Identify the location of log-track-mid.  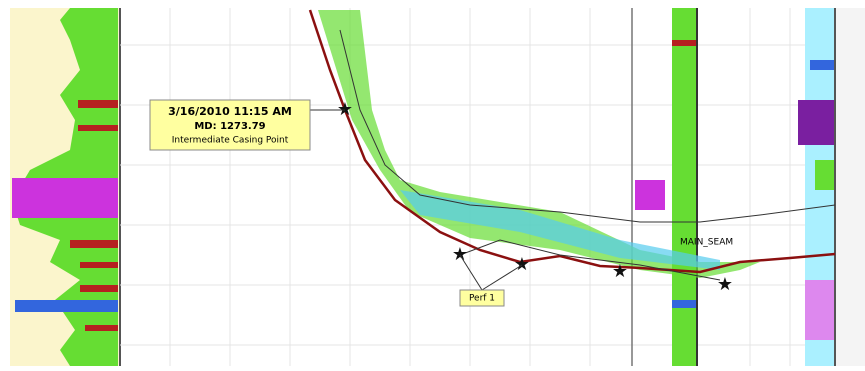
(684, 187).